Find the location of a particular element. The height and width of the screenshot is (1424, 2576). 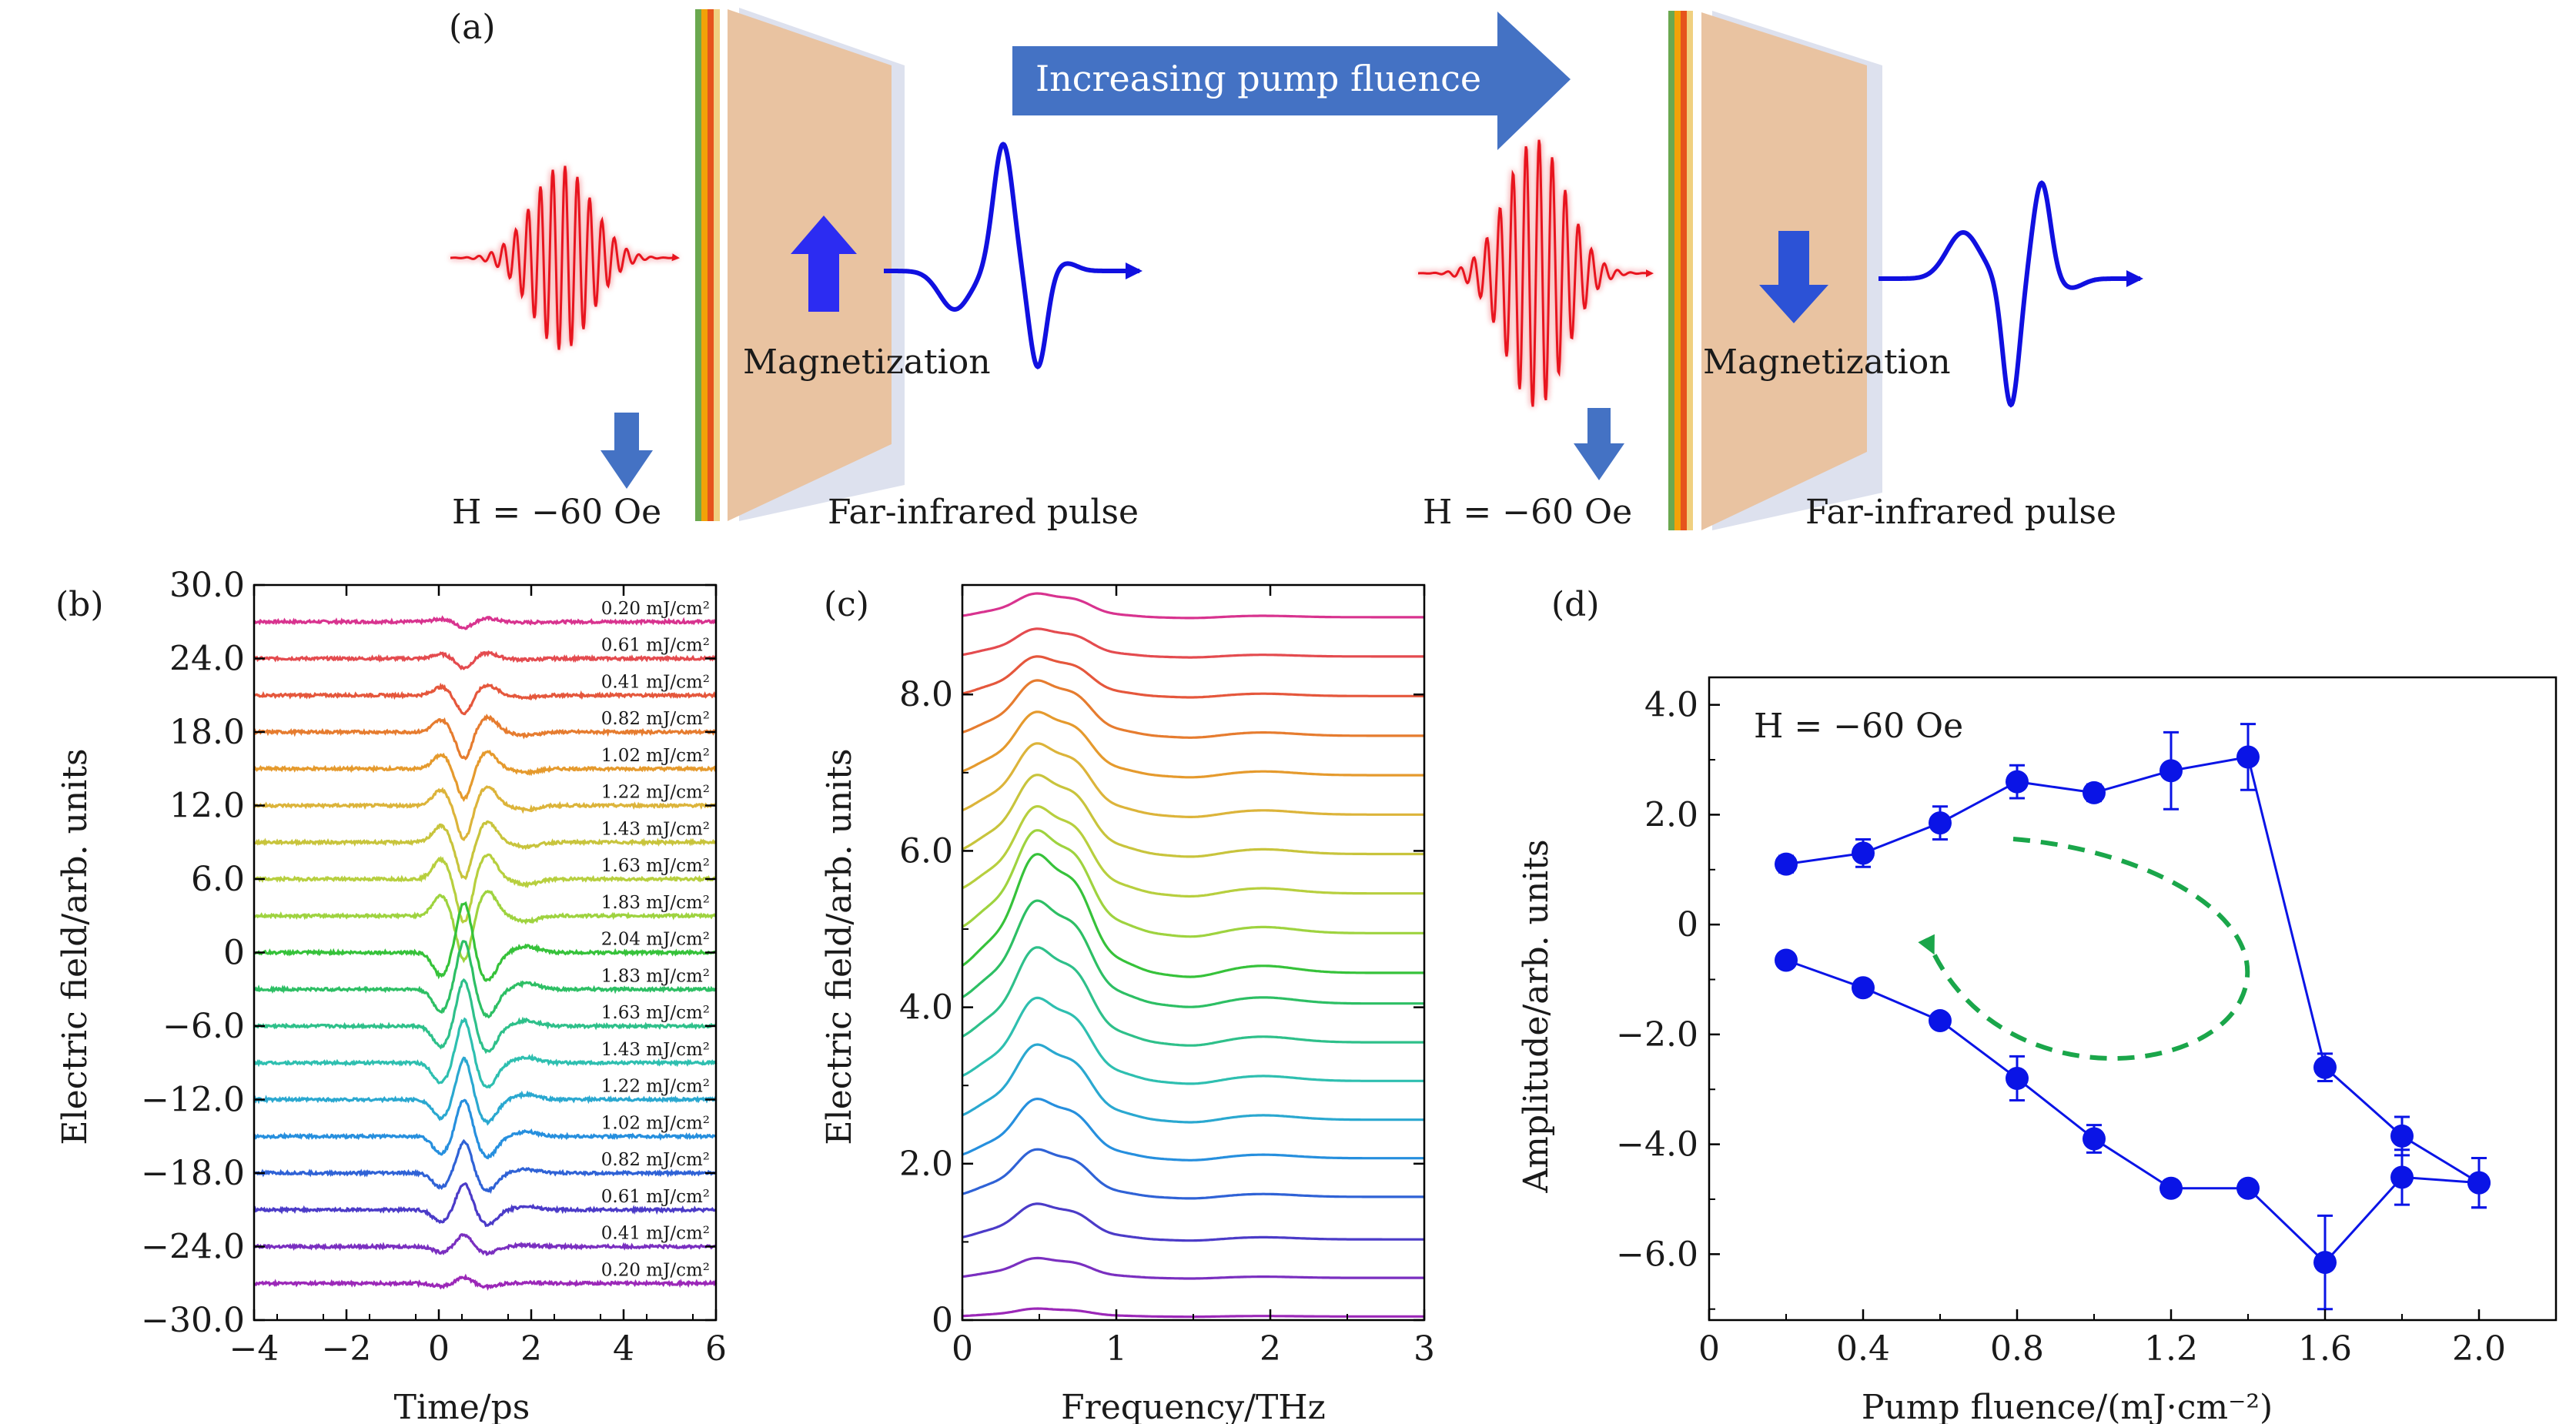

x-tick-label: 6 is located at coordinates (716, 1349).